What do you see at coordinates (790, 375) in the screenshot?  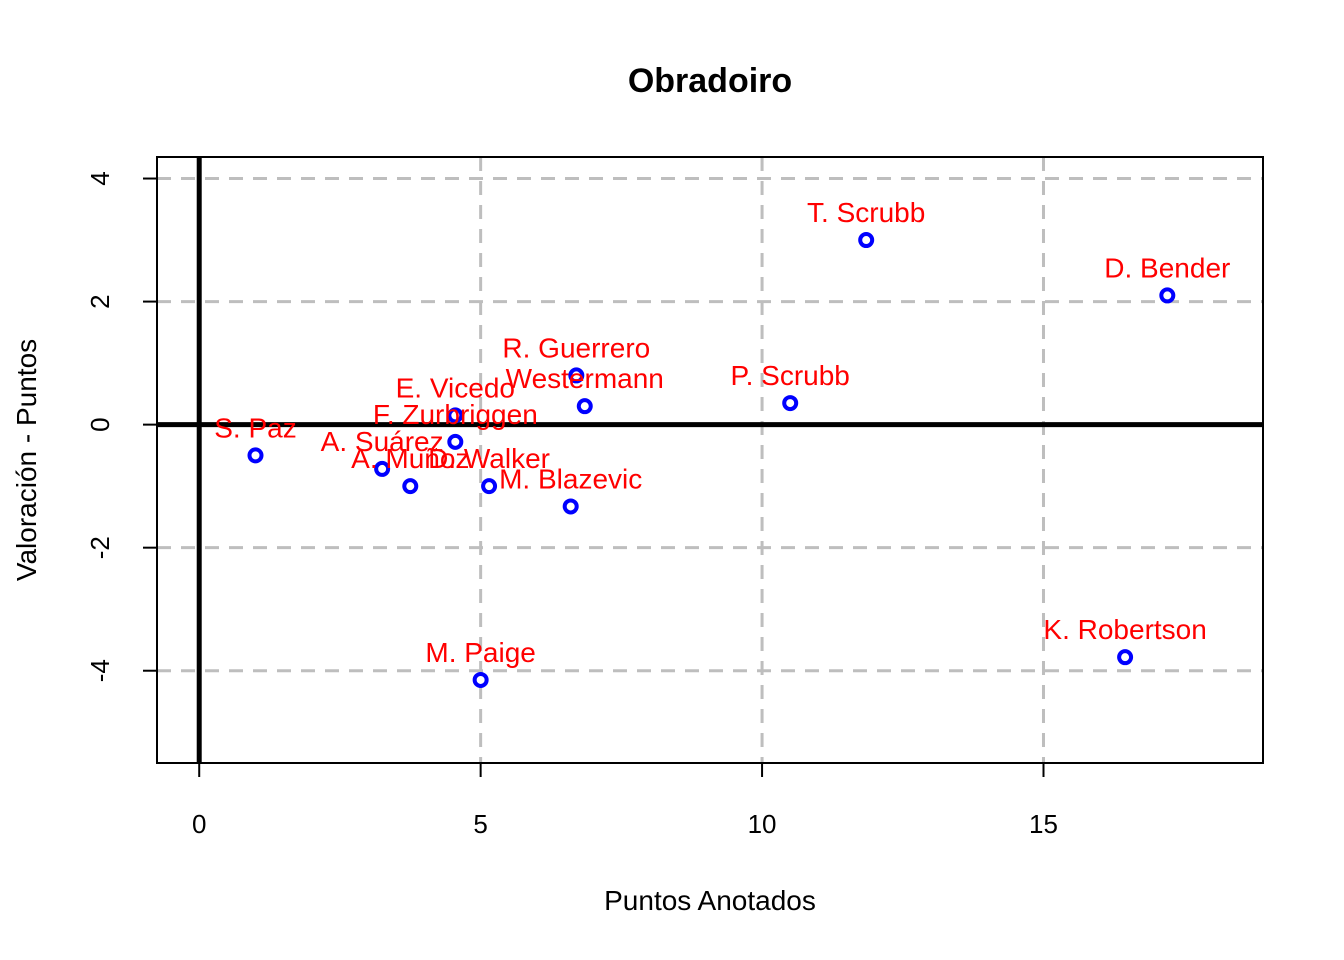 I see `point-label: P. Scrubb` at bounding box center [790, 375].